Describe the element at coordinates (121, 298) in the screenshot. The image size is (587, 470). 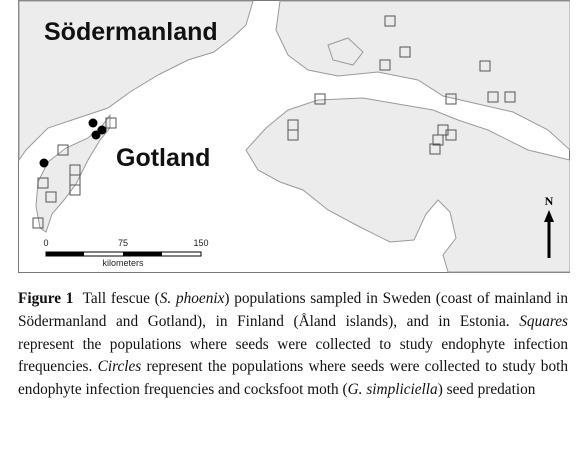
I see `caption-text: Tall fescue (` at that location.